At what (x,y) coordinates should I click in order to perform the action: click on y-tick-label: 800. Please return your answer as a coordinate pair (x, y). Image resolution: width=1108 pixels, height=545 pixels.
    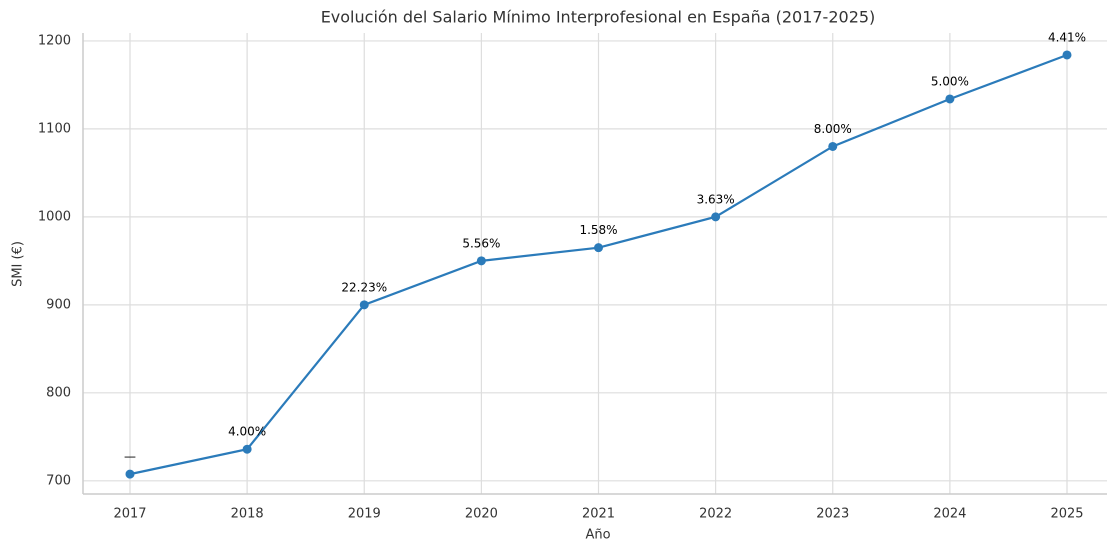
    Looking at the image, I should click on (58, 392).